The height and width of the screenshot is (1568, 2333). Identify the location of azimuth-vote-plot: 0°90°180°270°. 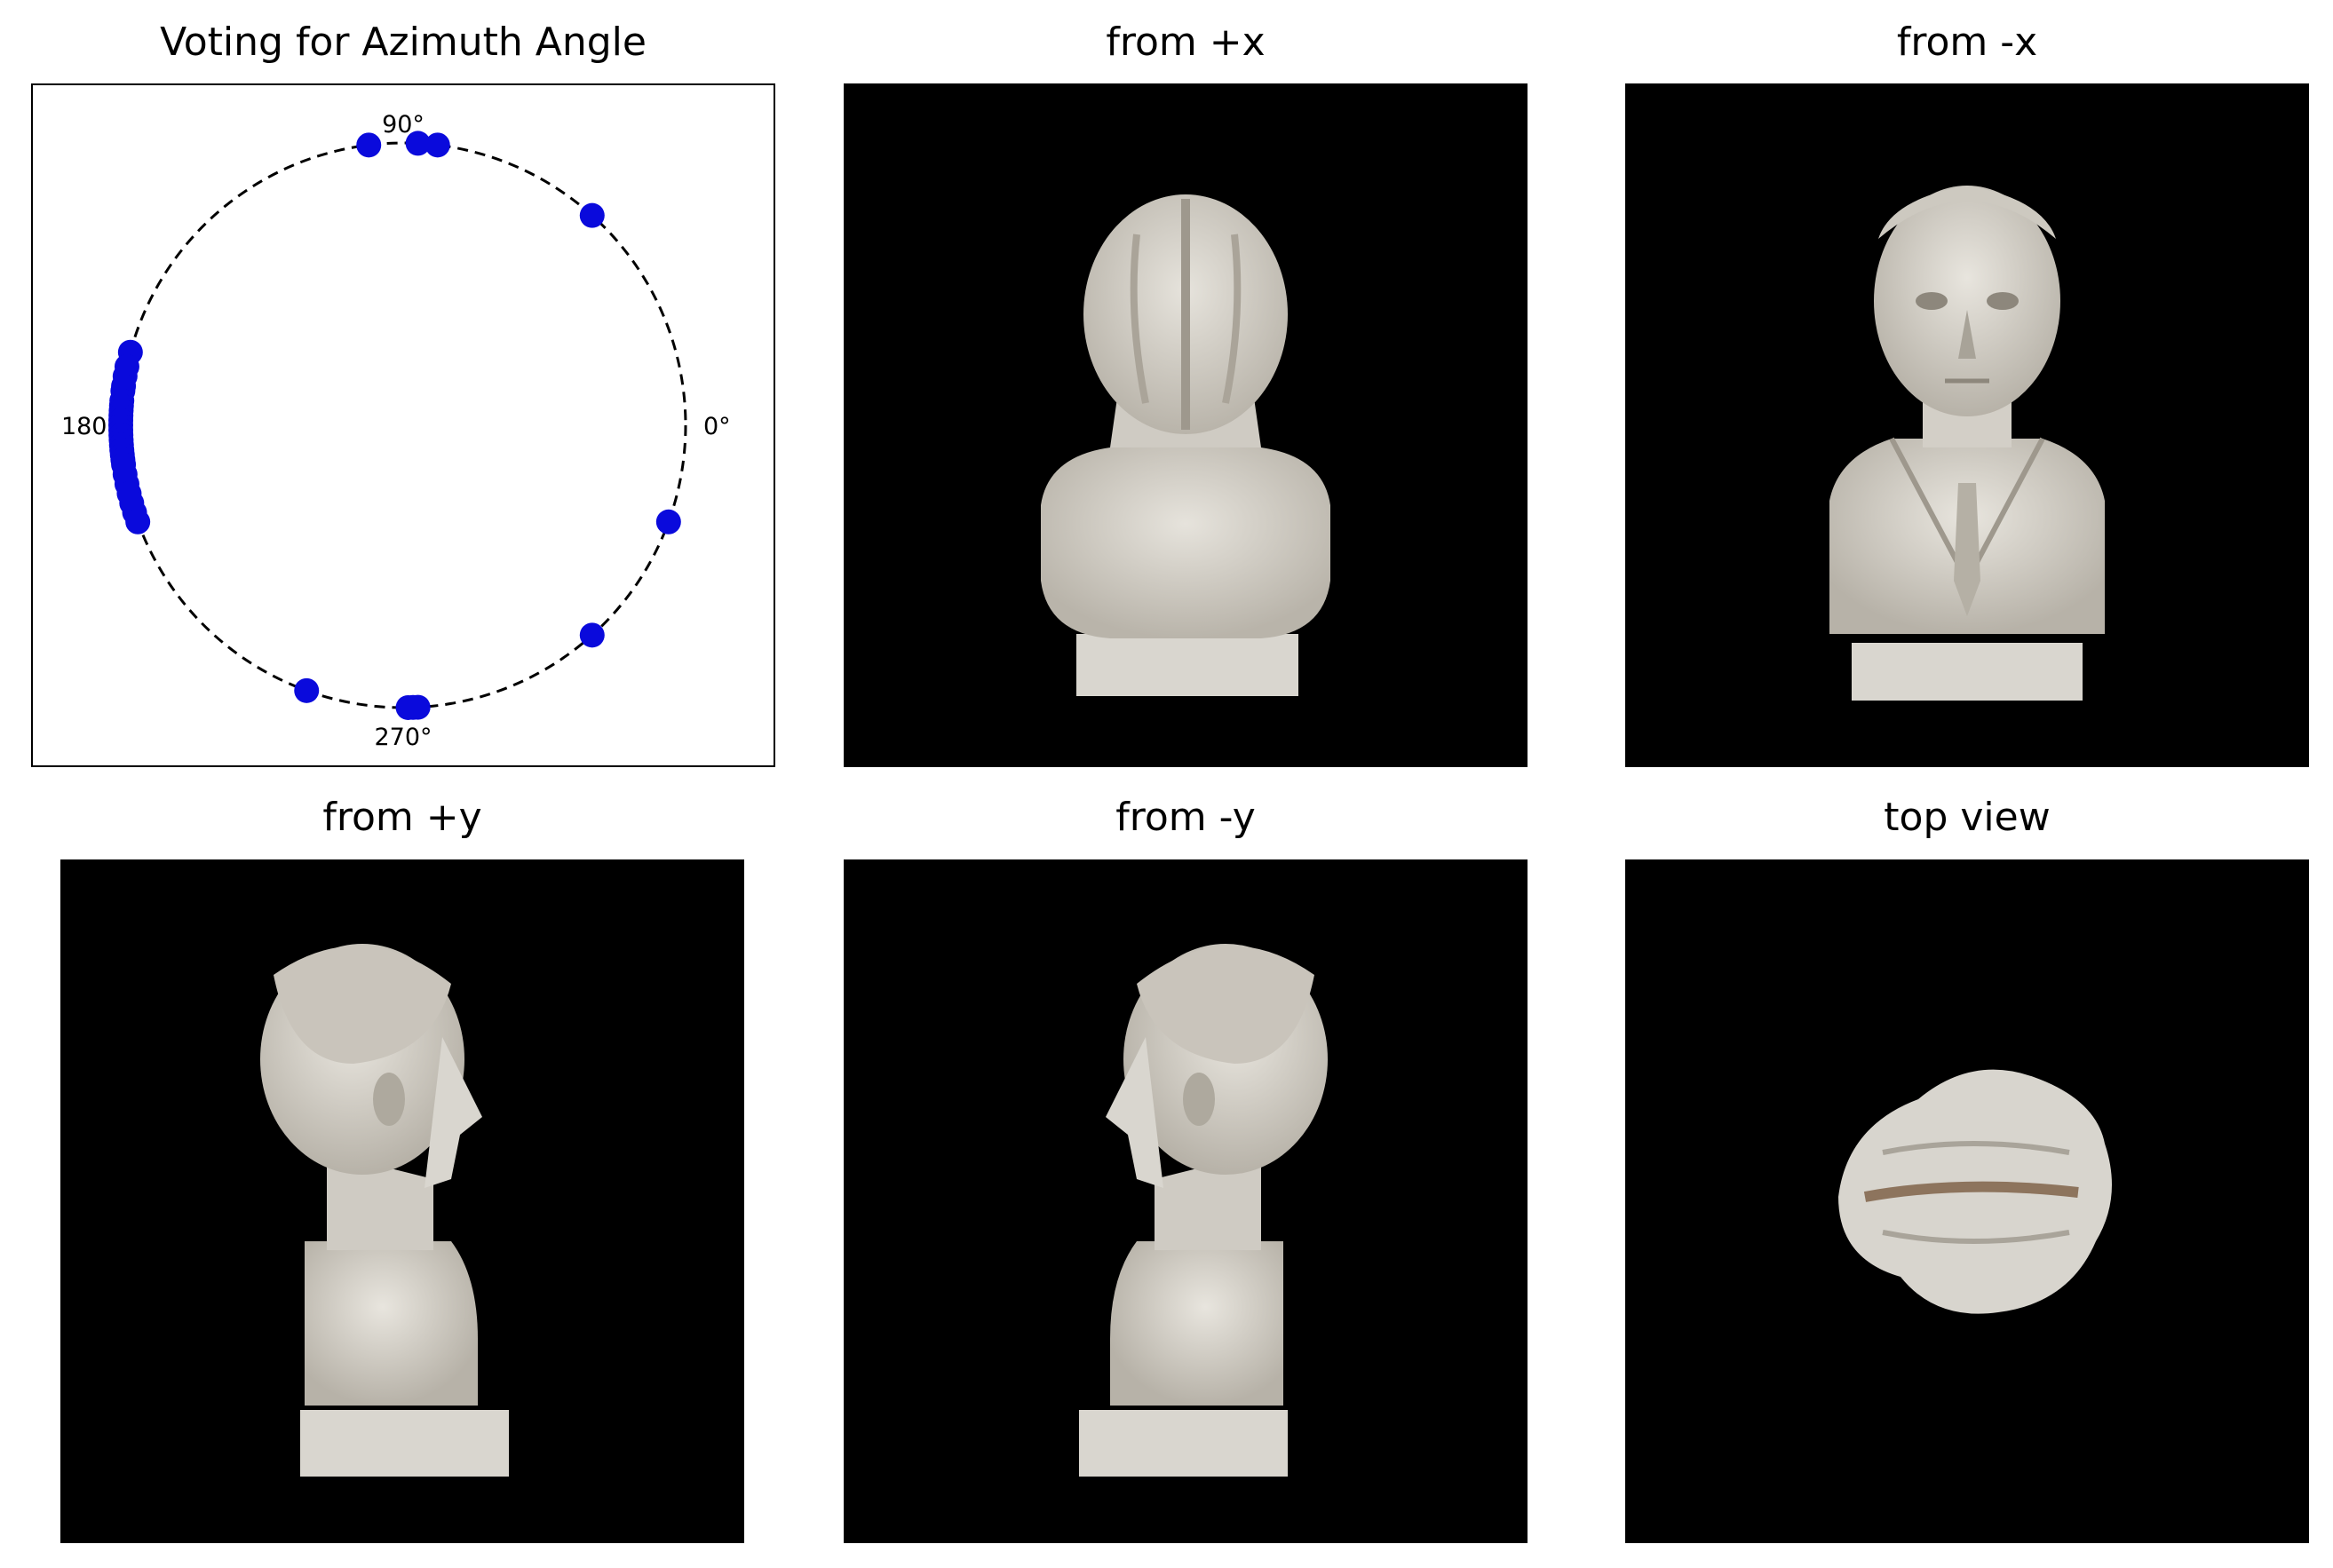
(396, 431).